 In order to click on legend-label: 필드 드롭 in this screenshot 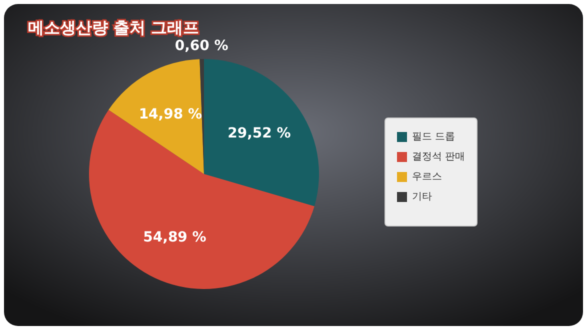, I will do `click(434, 137)`.